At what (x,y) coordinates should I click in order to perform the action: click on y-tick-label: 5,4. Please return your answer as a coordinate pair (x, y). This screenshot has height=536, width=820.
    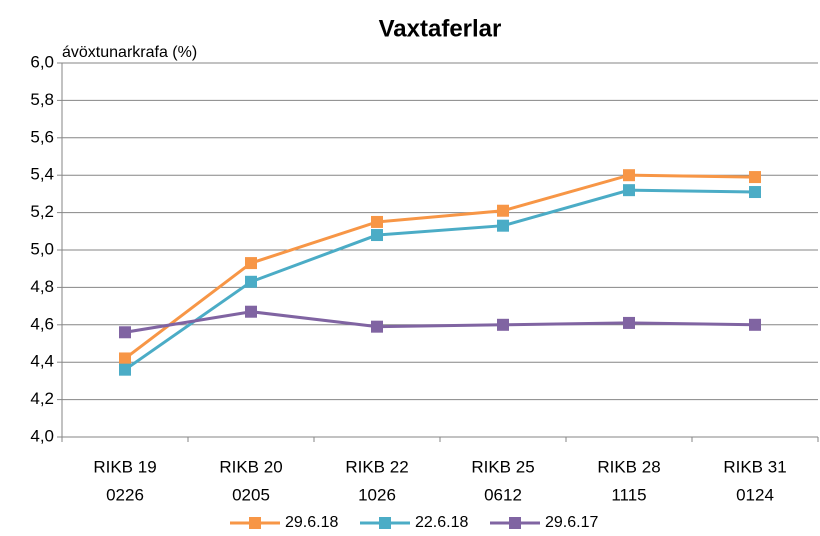
    Looking at the image, I should click on (42, 174).